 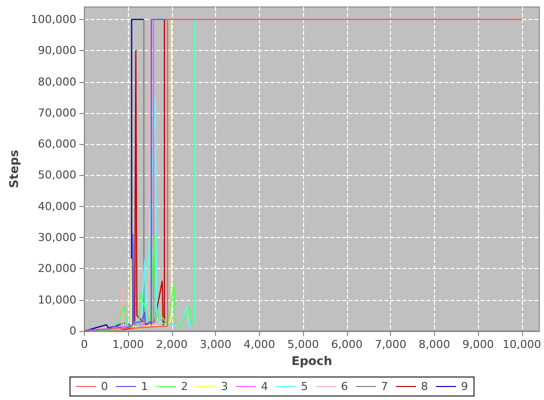 I want to click on y-tick-label: 100,000, so click(x=53, y=19).